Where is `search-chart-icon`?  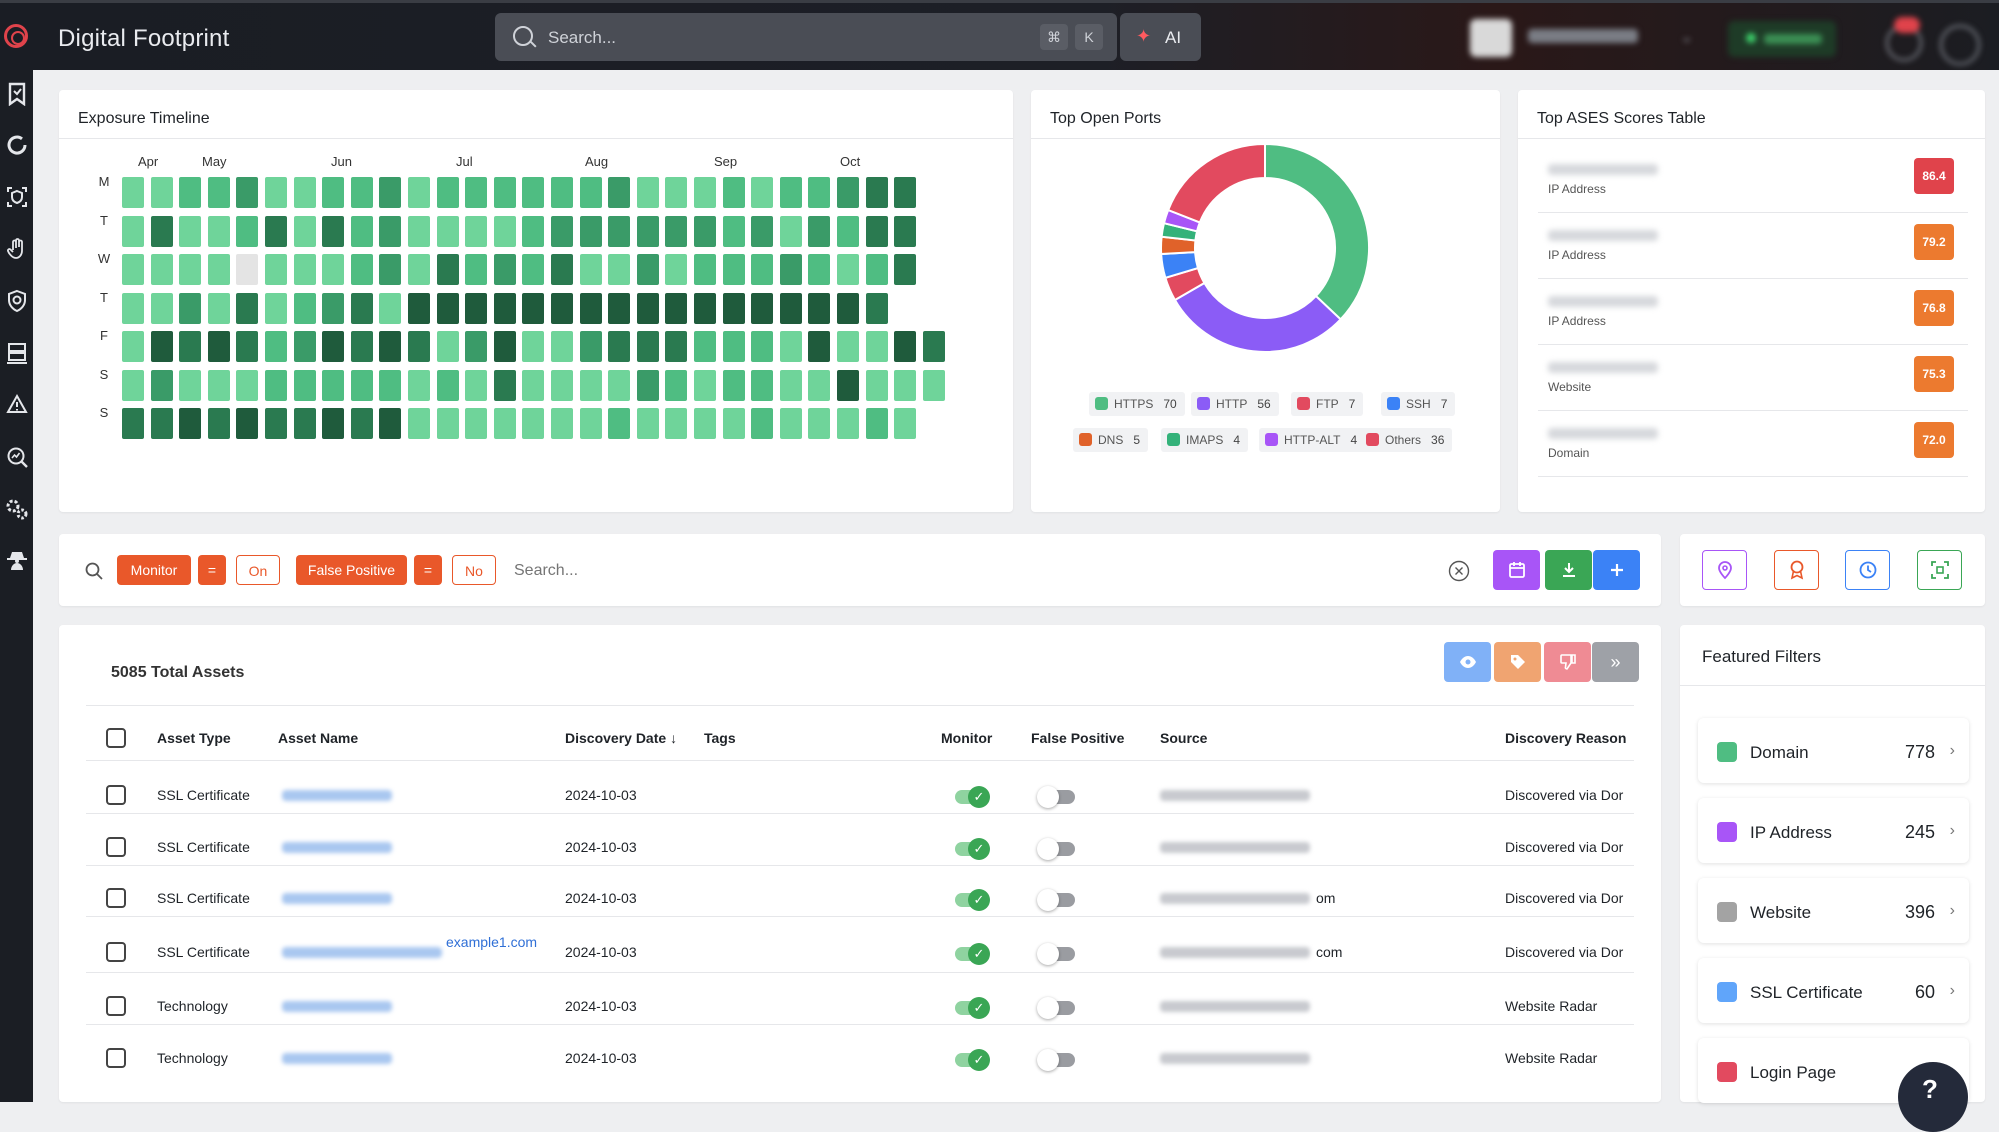
search-chart-icon is located at coordinates (17, 458).